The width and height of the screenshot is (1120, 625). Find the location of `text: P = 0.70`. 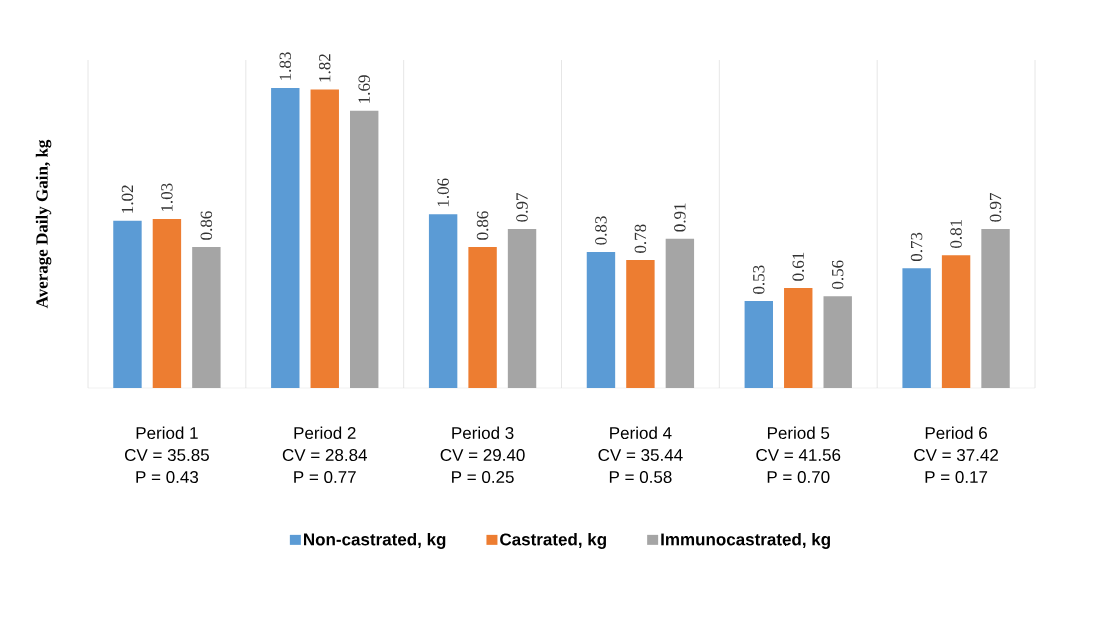

text: P = 0.70 is located at coordinates (798, 477).